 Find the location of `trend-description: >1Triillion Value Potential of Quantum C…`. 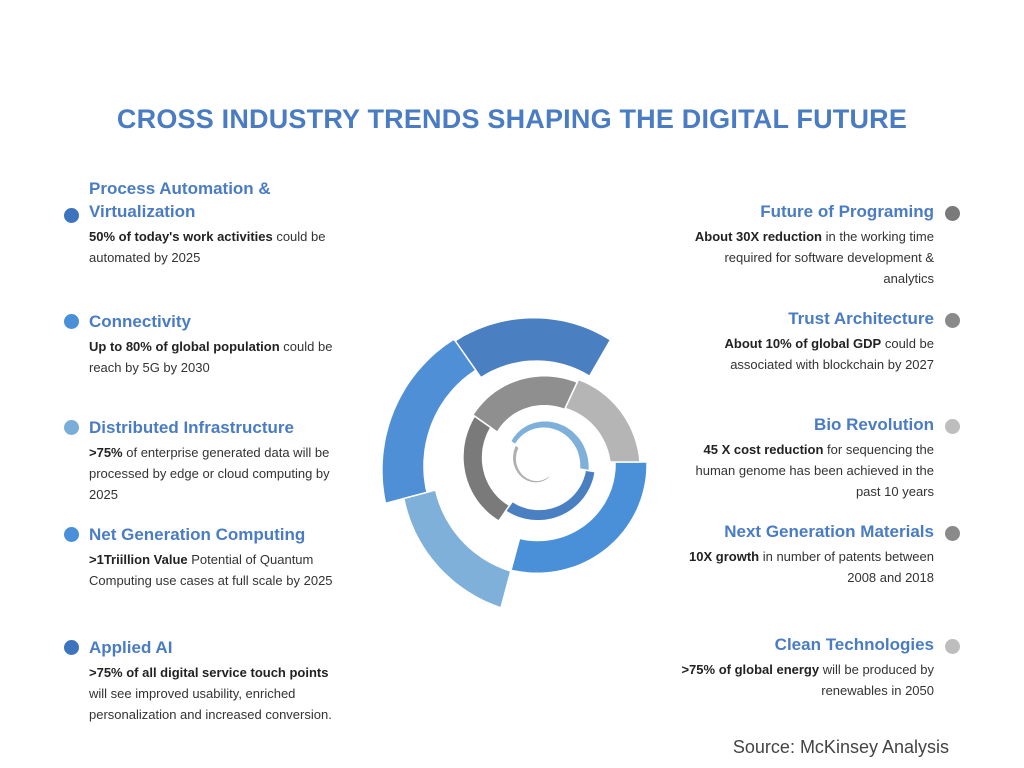

trend-description: >1Triillion Value Potential of Quantum C… is located at coordinates (211, 570).